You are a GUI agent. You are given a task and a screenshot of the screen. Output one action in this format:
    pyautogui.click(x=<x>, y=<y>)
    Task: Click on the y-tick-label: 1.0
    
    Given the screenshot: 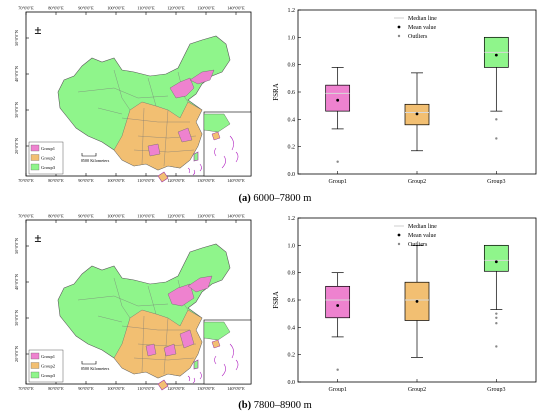 What is the action you would take?
    pyautogui.click(x=292, y=38)
    